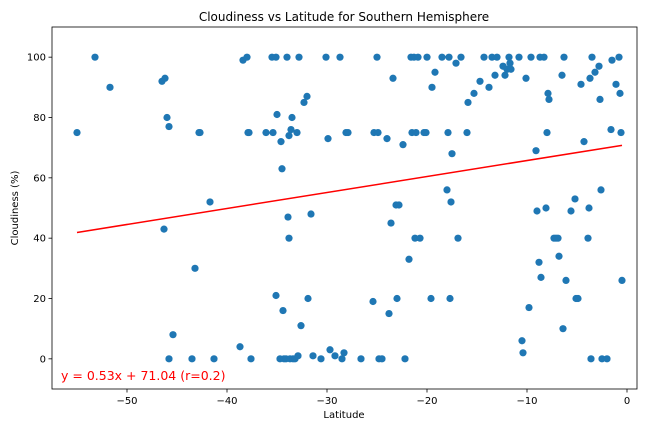  I want to click on x-tick-label: −20, so click(426, 401).